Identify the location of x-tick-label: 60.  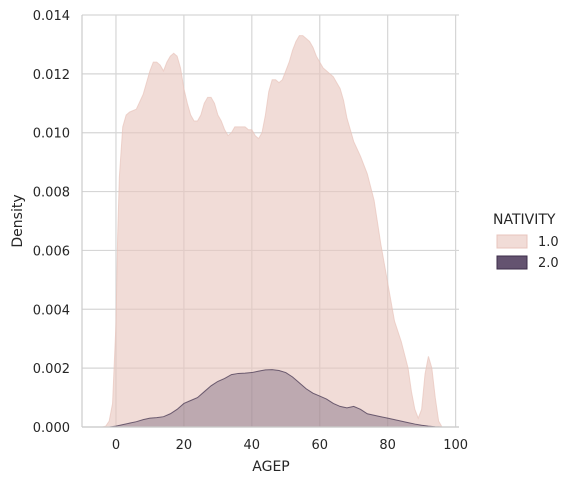
(319, 445).